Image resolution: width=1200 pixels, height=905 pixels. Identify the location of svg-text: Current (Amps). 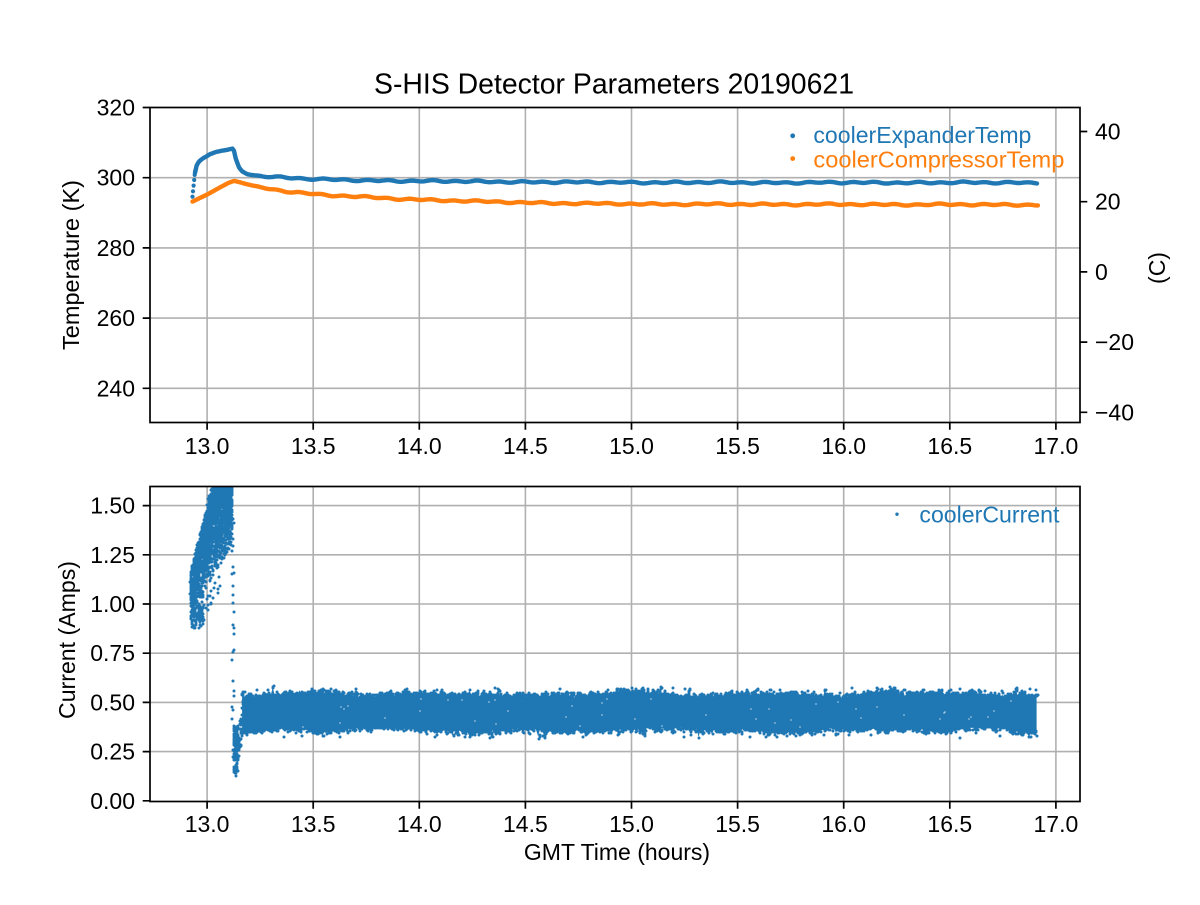
(67, 640).